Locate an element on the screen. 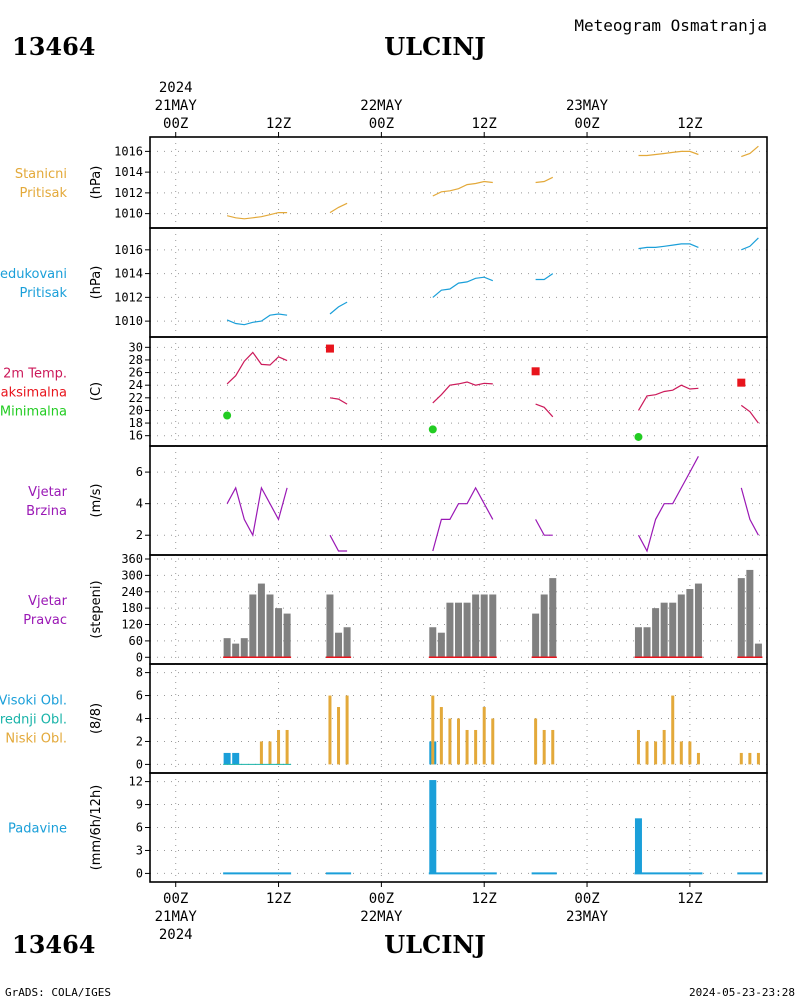 The width and height of the screenshot is (800, 1000). y-tick-label: 26 is located at coordinates (136, 373).